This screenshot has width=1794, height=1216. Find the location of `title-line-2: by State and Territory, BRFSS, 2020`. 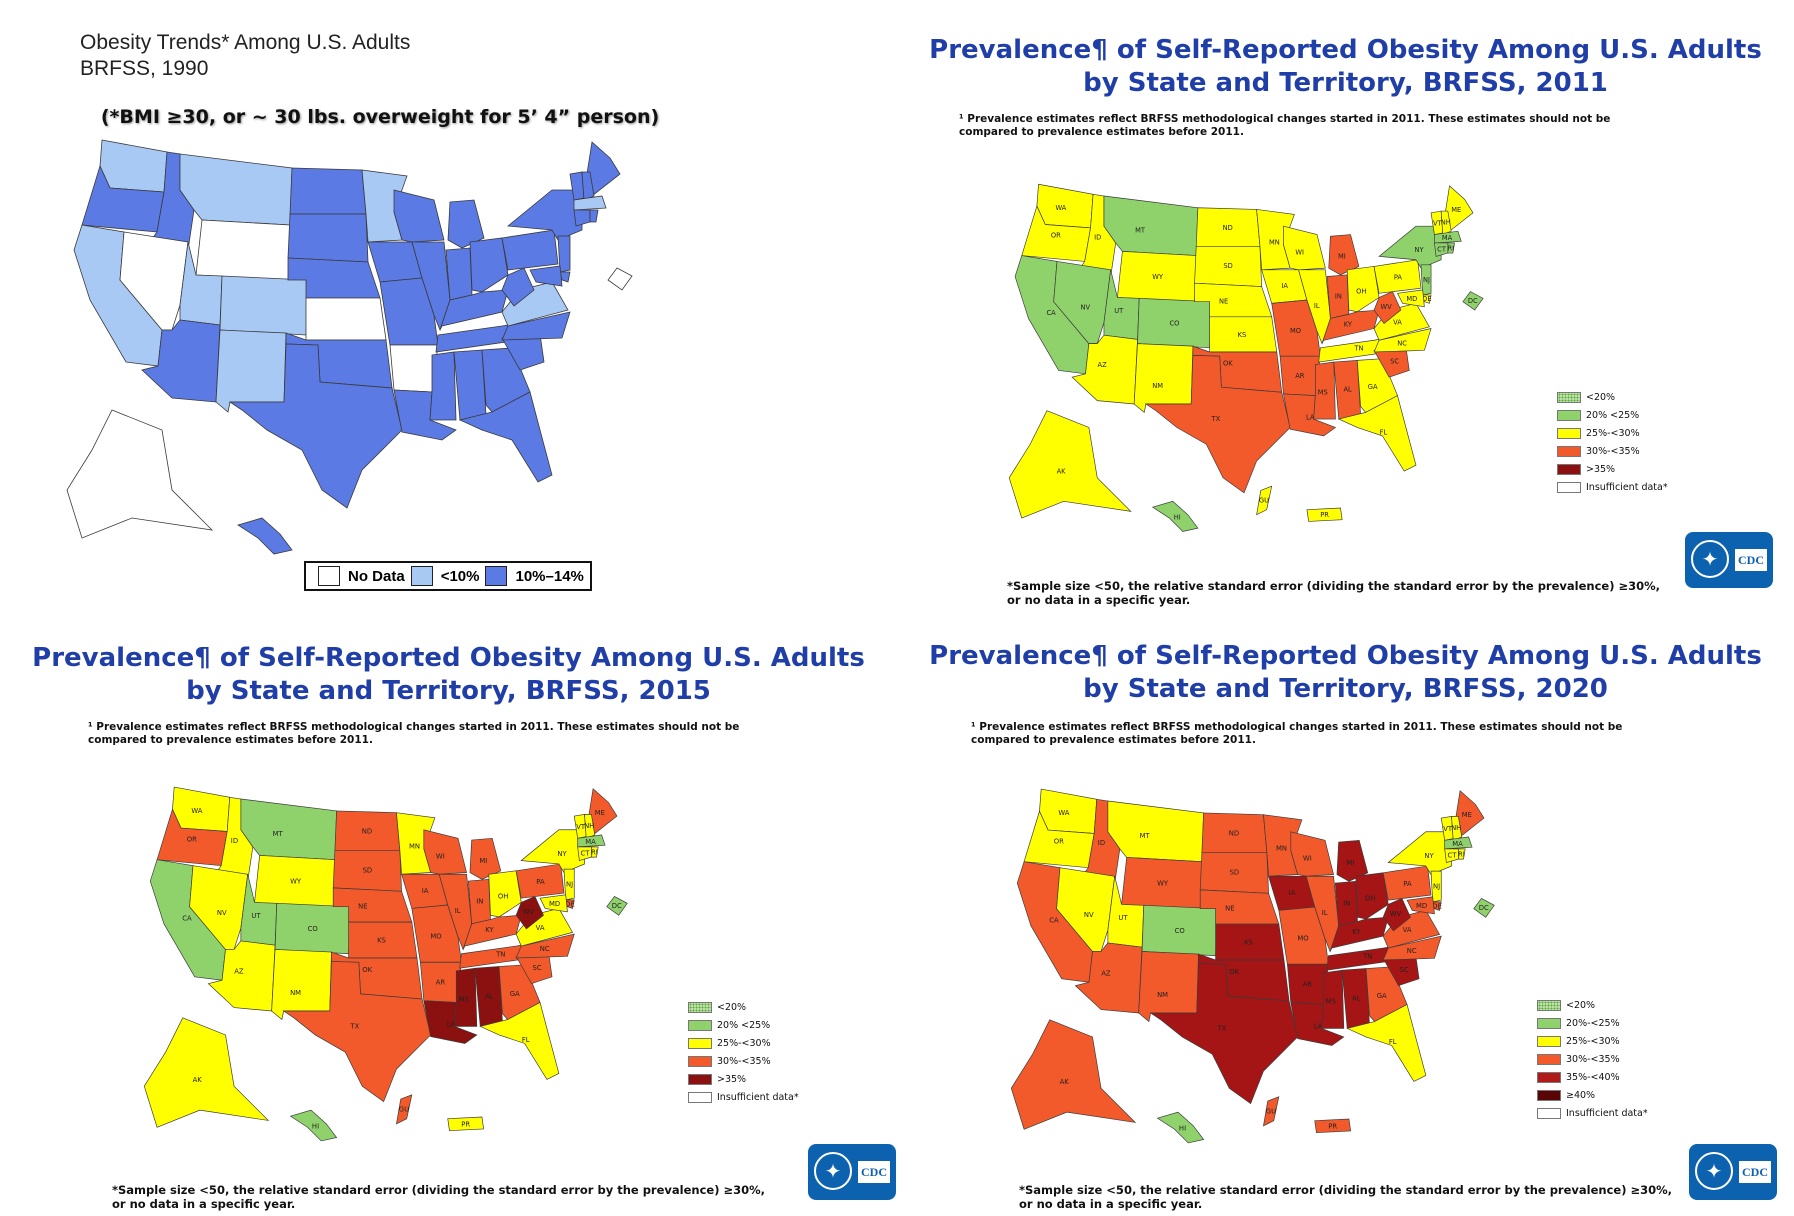

title-line-2: by State and Territory, BRFSS, 2020 is located at coordinates (1345, 689).